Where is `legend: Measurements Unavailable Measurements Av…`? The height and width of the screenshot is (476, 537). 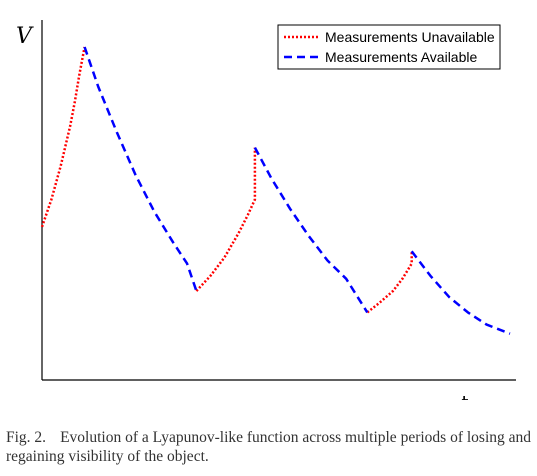 legend: Measurements Unavailable Measurements Av… is located at coordinates (389, 47).